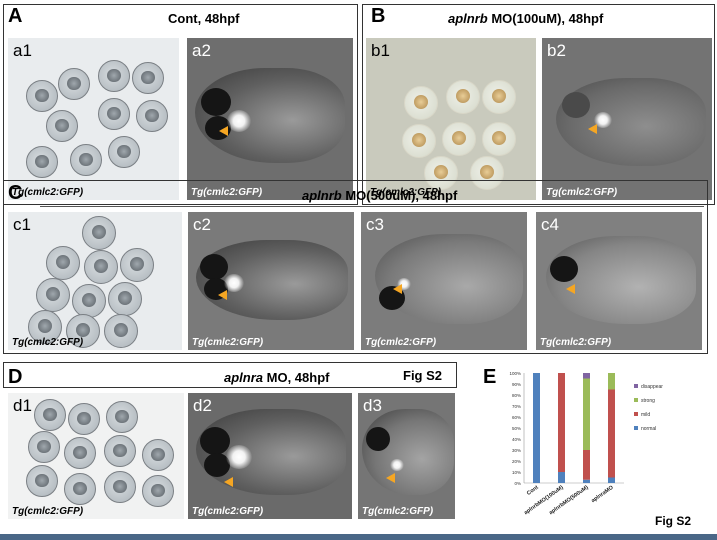  Describe the element at coordinates (517, 483) in the screenshot. I see `y-tick-label: 0%` at that location.